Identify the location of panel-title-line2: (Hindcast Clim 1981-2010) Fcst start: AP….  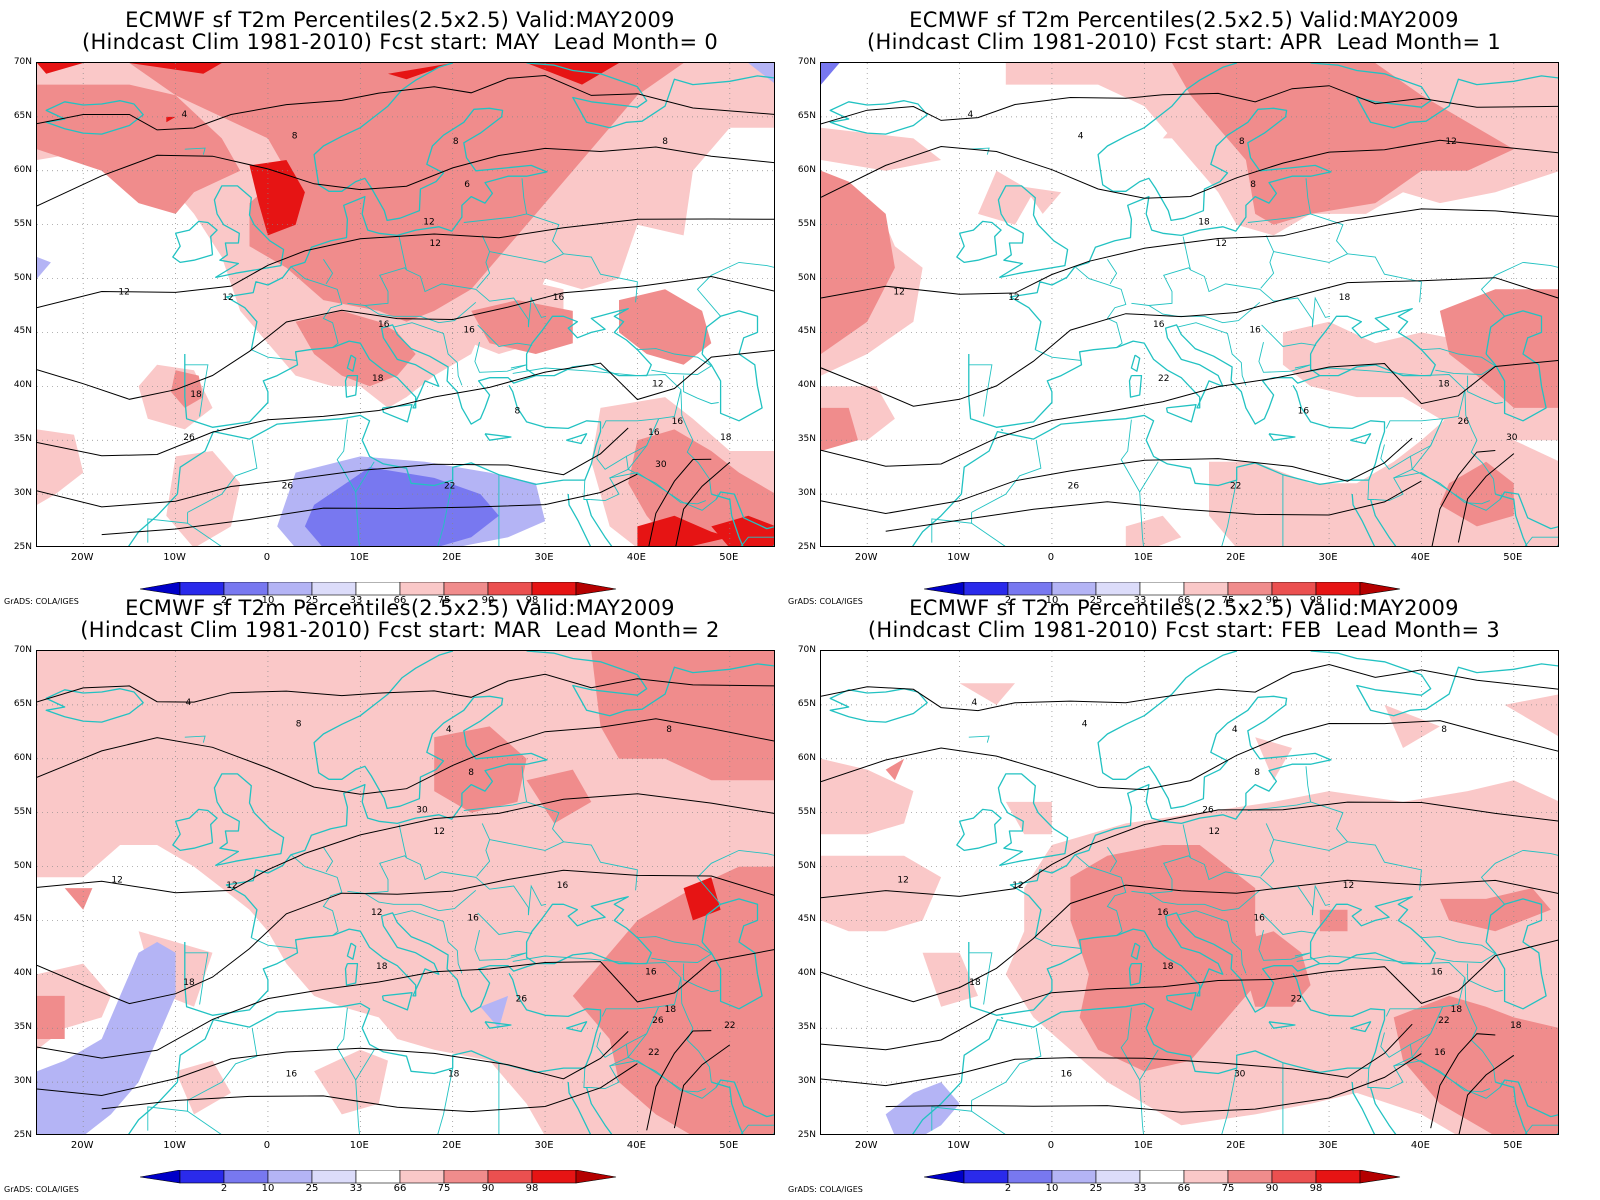
(1183, 42).